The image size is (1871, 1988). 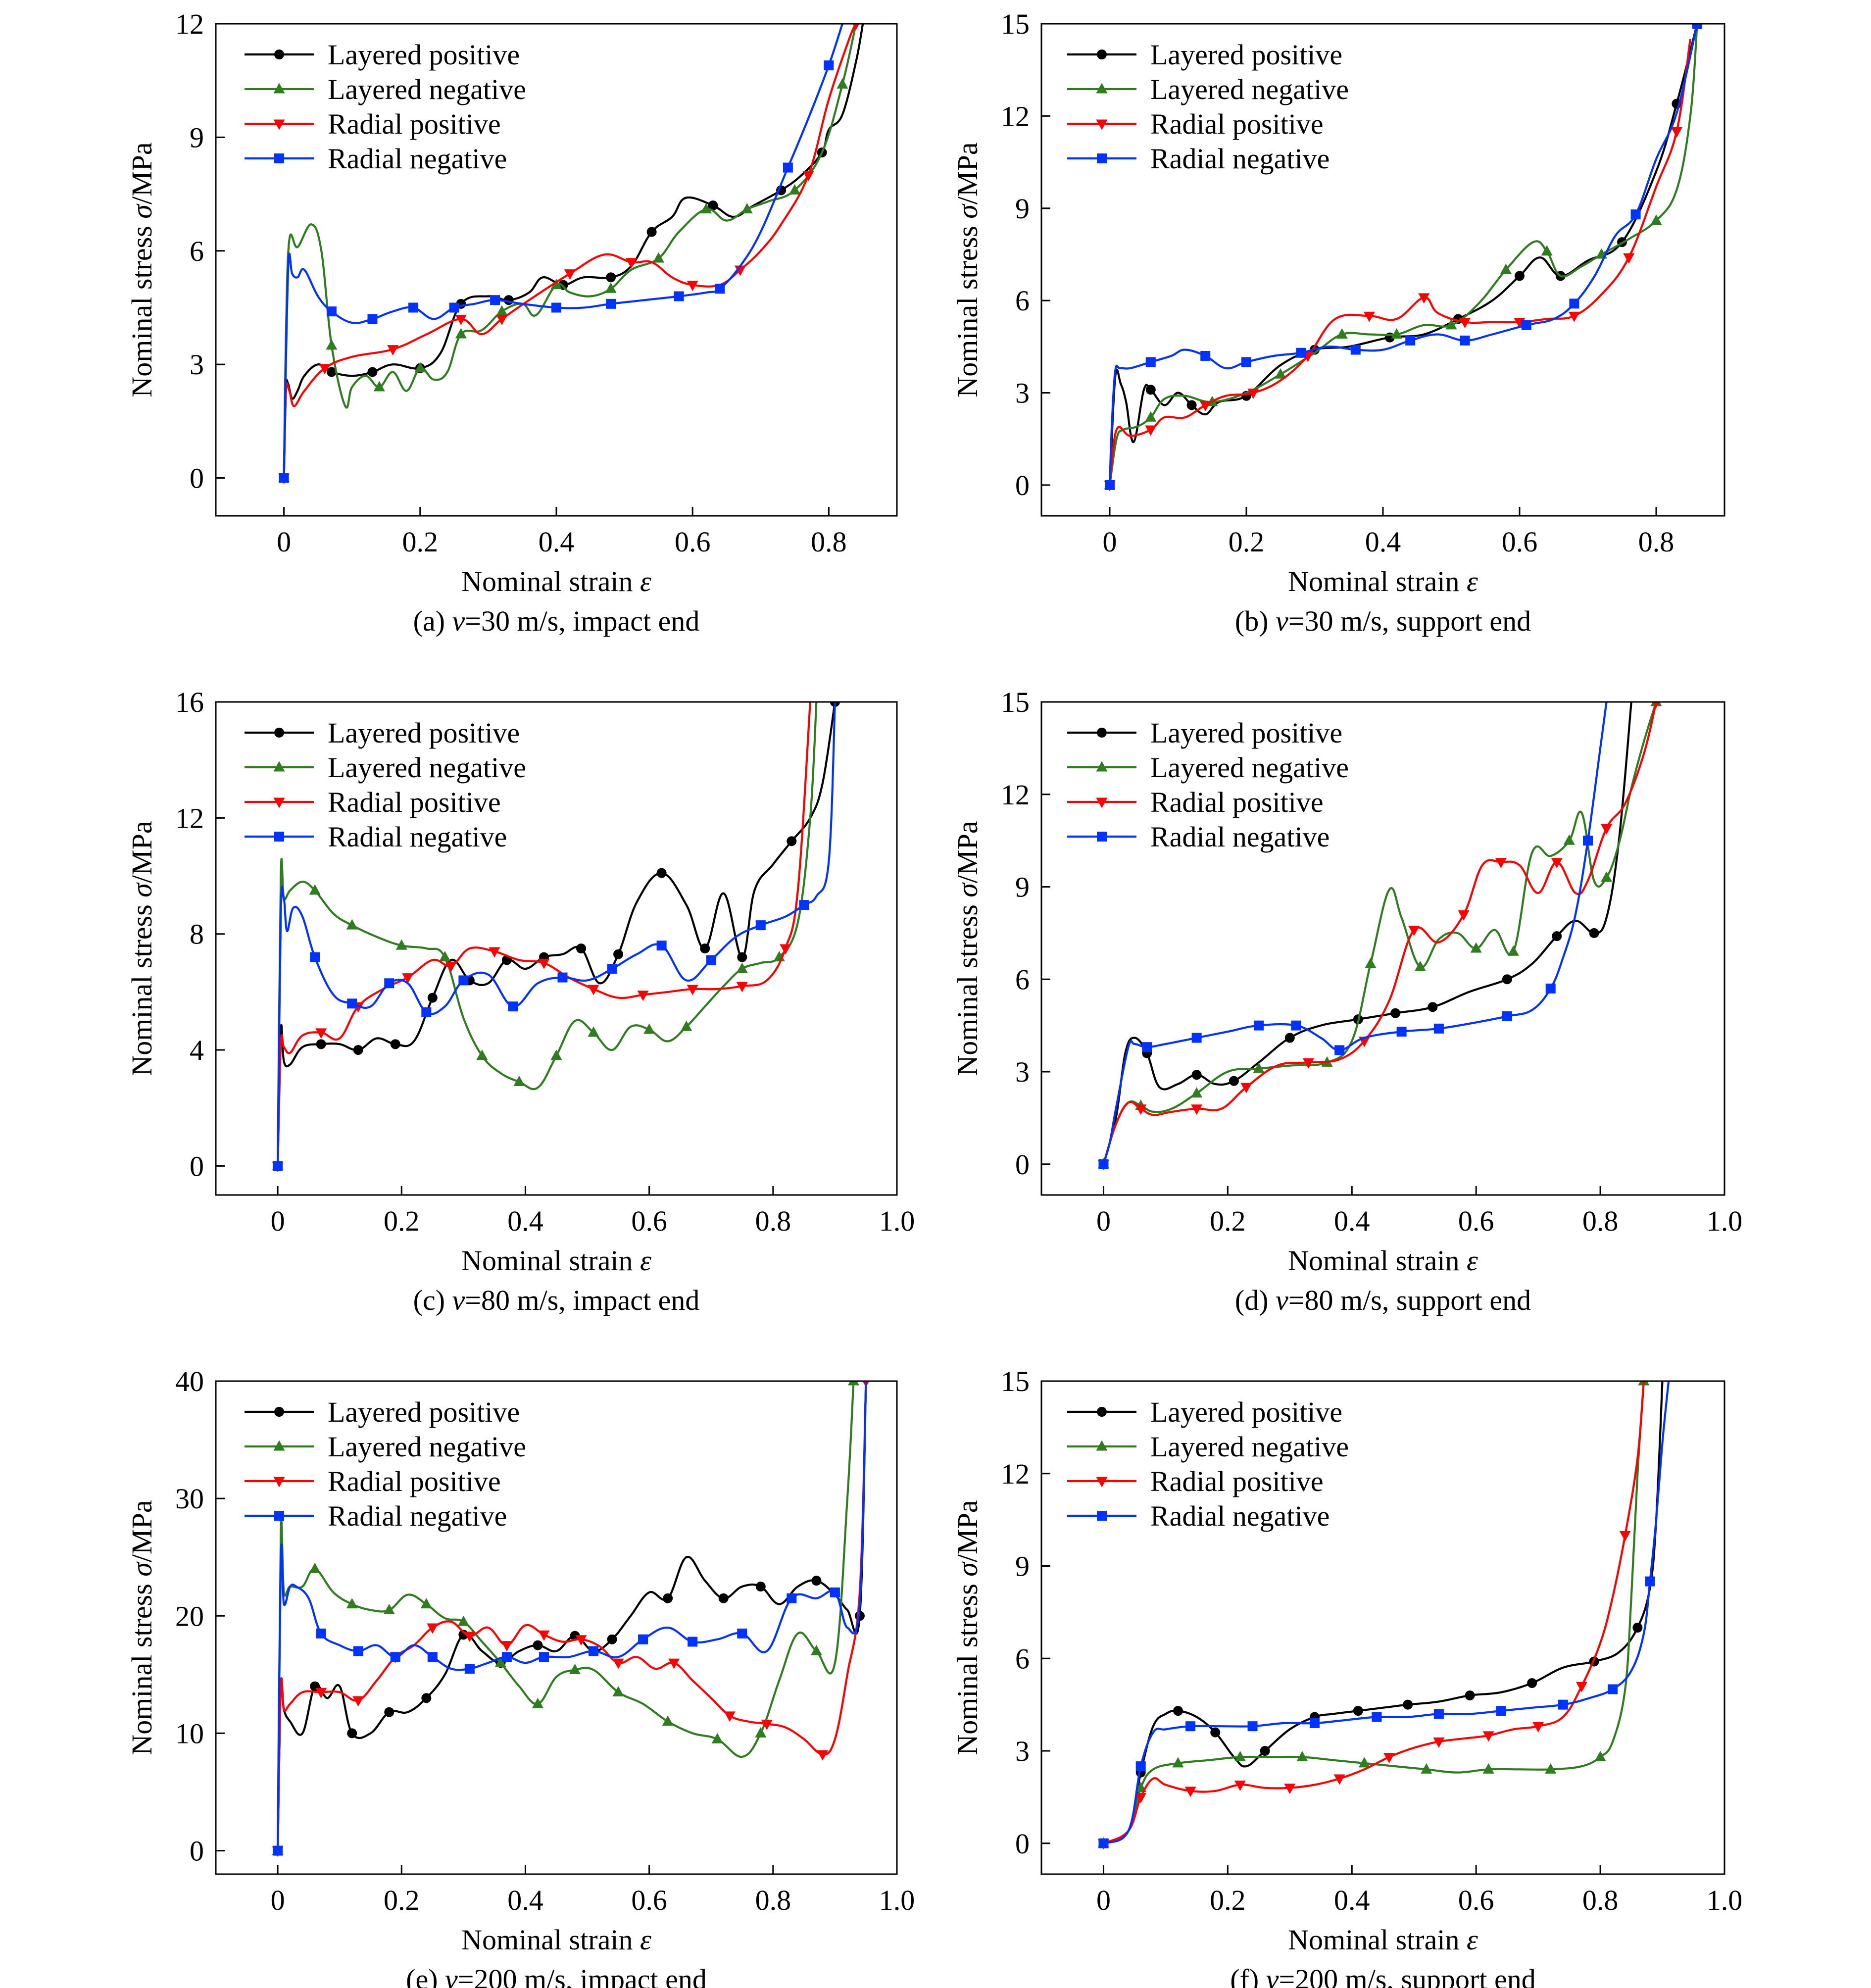 What do you see at coordinates (1022, 1751) in the screenshot?
I see `y-tick-label: 3` at bounding box center [1022, 1751].